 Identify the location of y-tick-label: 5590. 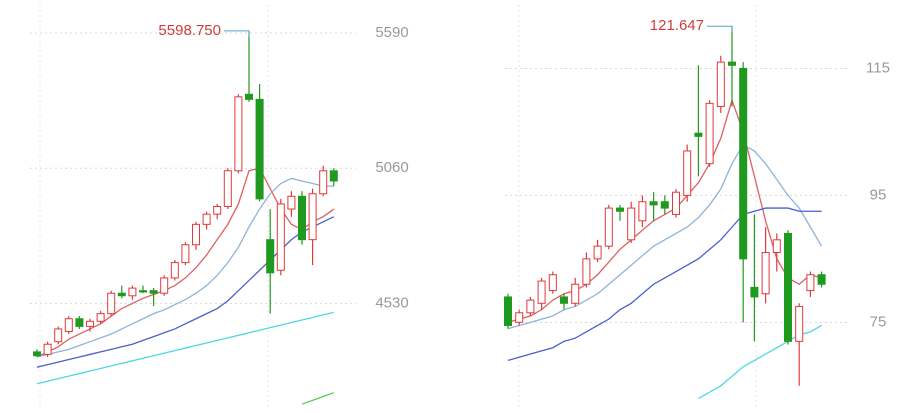
(391, 32).